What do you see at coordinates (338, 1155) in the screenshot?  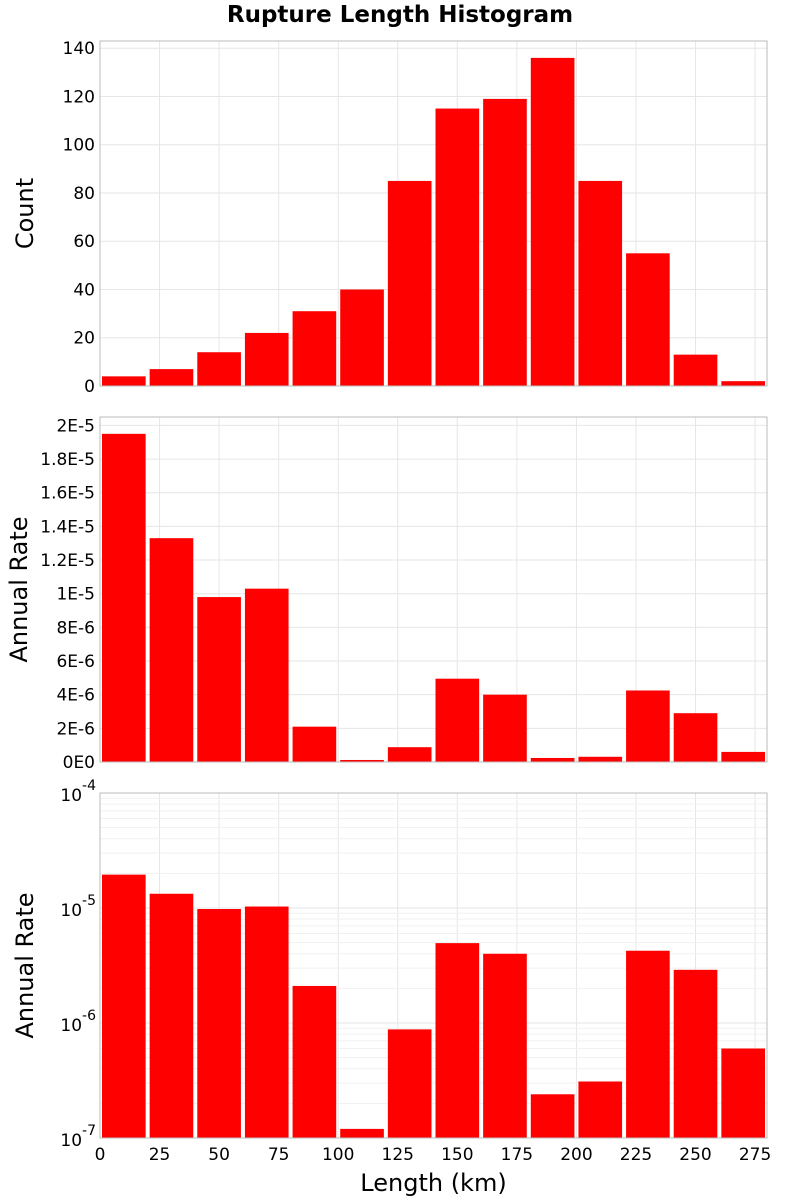 I see `x-tick-label: 100` at bounding box center [338, 1155].